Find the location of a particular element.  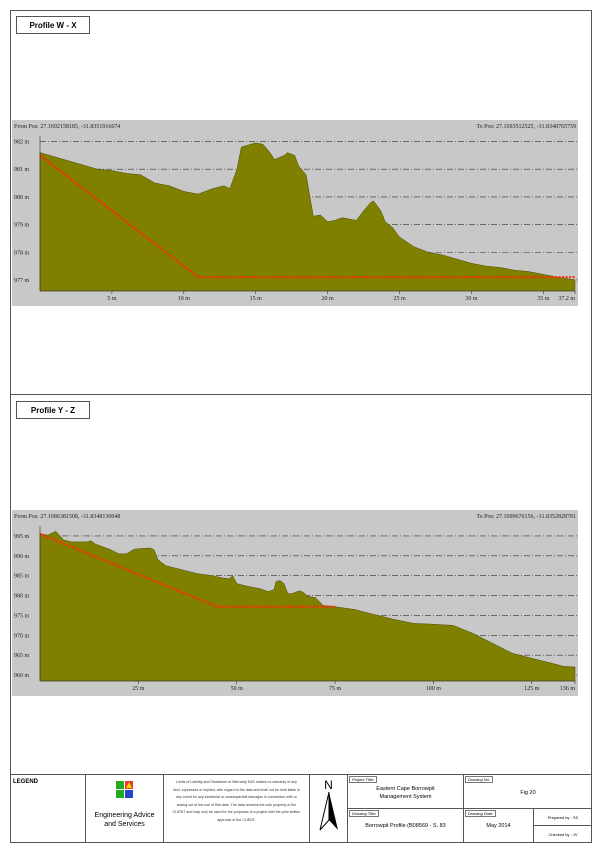

y-tick-label: 981 m is located at coordinates (22, 170).